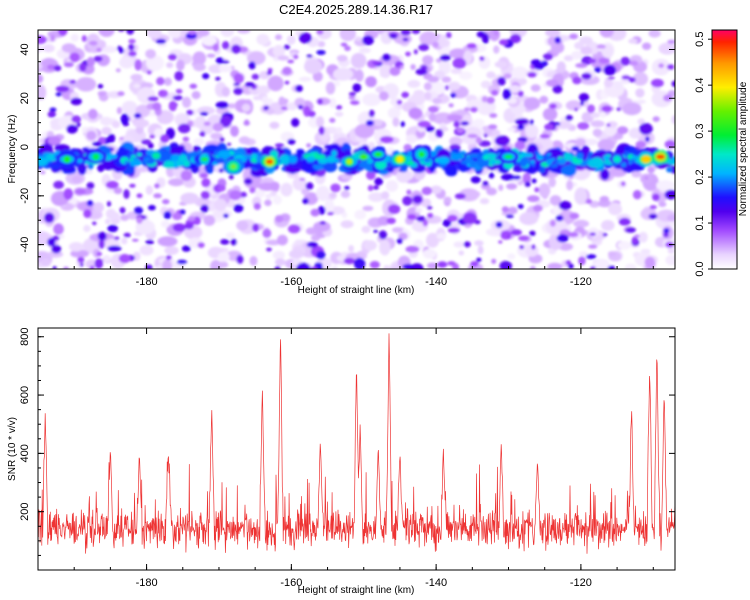 The width and height of the screenshot is (750, 600). I want to click on heatmap-cell-1908, so click(176, 151).